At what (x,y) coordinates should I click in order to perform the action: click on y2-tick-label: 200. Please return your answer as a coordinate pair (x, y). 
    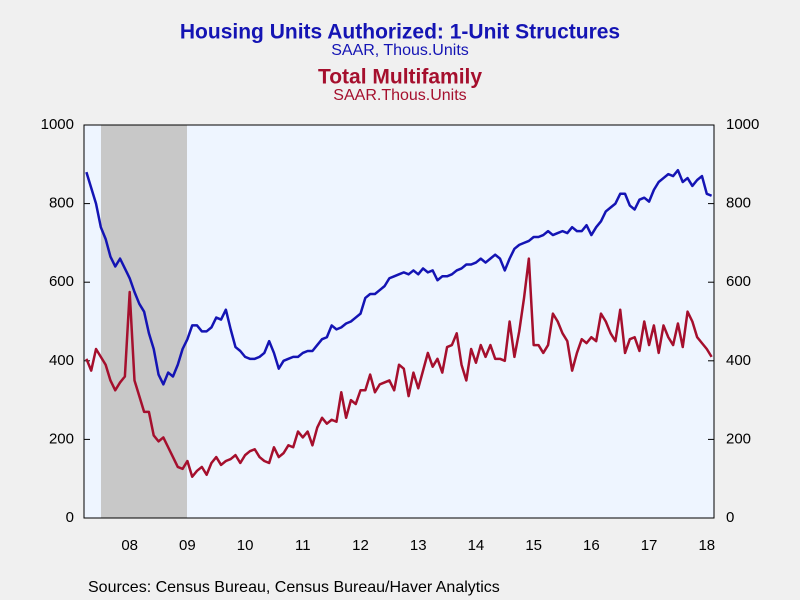
    Looking at the image, I should click on (738, 438).